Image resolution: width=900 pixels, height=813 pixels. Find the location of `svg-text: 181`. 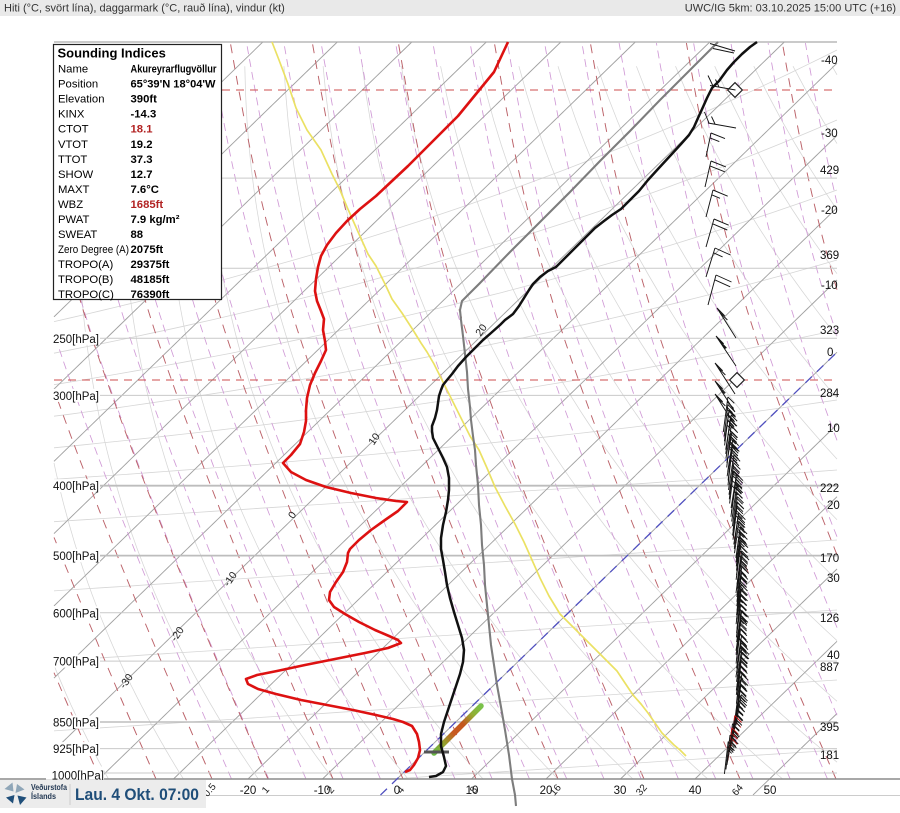

svg-text: 181 is located at coordinates (829, 756).